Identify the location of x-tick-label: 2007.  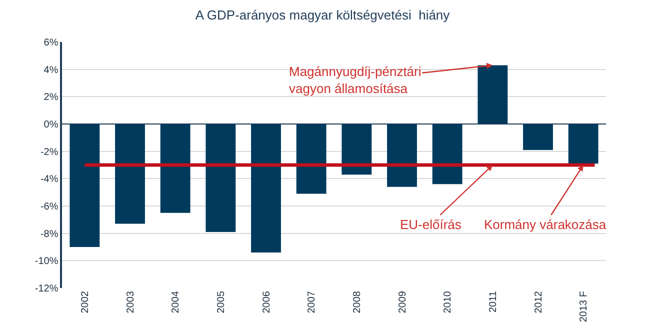
(312, 302).